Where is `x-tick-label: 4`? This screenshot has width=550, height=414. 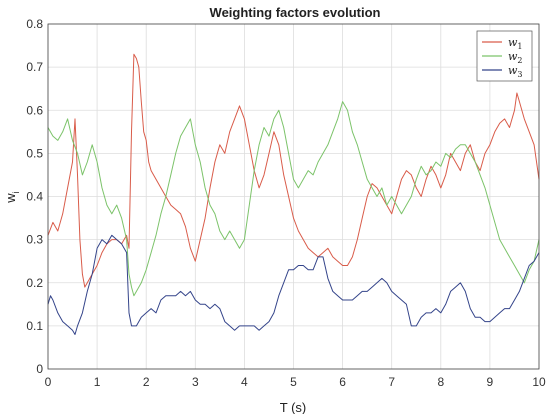
x-tick-label: 4 is located at coordinates (244, 382).